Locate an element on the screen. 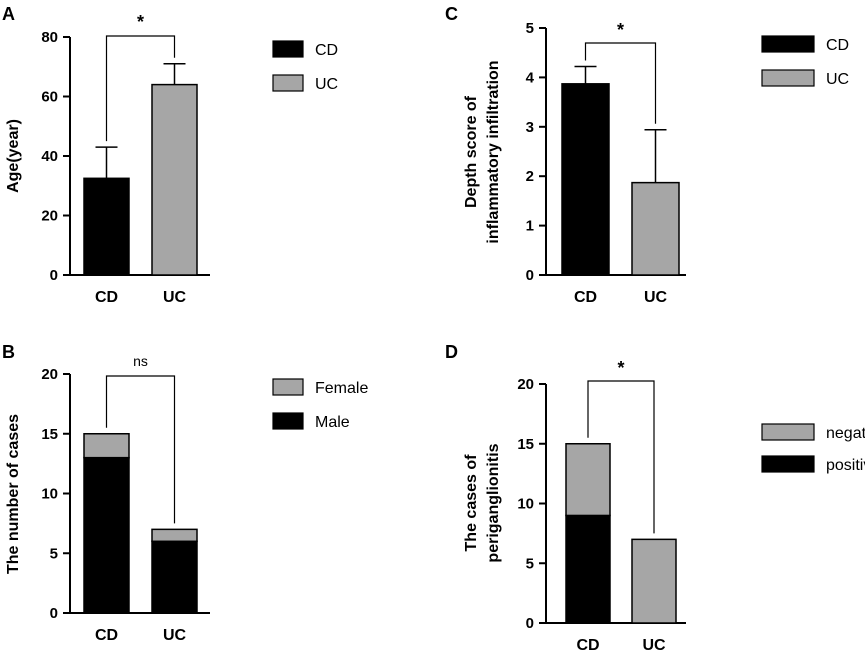 The height and width of the screenshot is (652, 865). significance-label: ns is located at coordinates (140, 361).